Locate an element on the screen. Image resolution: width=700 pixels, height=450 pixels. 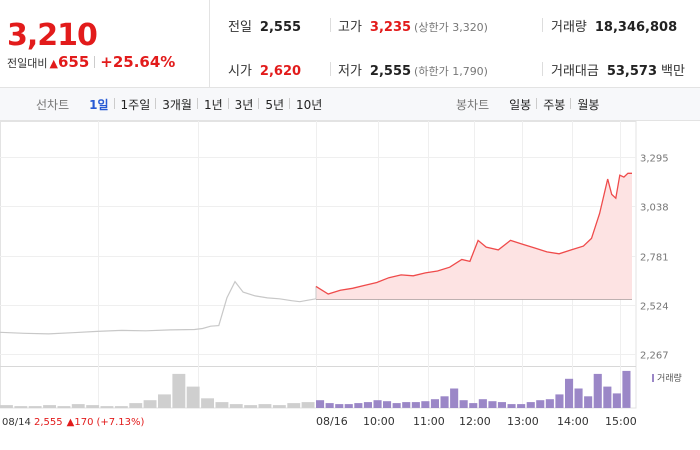
low-stat: 저가 2,555 (하한가 1,790) is located at coordinates (413, 69).